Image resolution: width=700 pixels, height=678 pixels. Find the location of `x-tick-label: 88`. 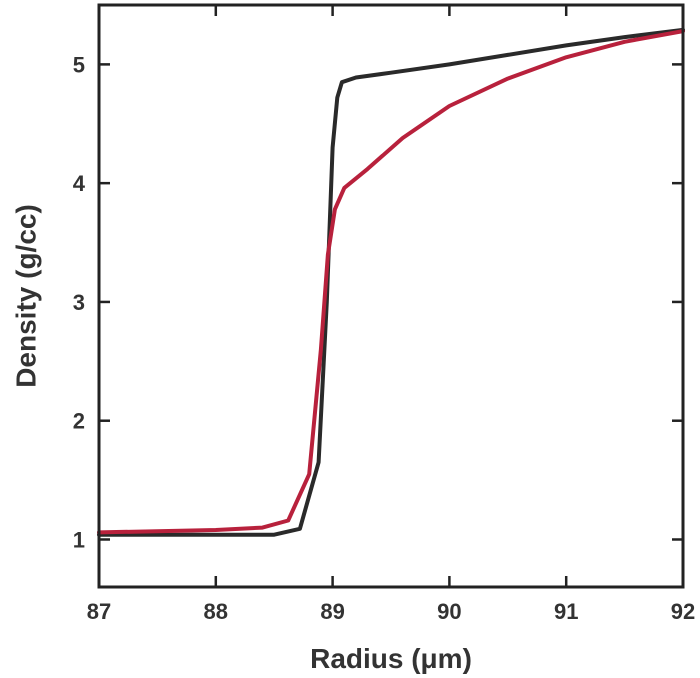

x-tick-label: 88 is located at coordinates (216, 611).